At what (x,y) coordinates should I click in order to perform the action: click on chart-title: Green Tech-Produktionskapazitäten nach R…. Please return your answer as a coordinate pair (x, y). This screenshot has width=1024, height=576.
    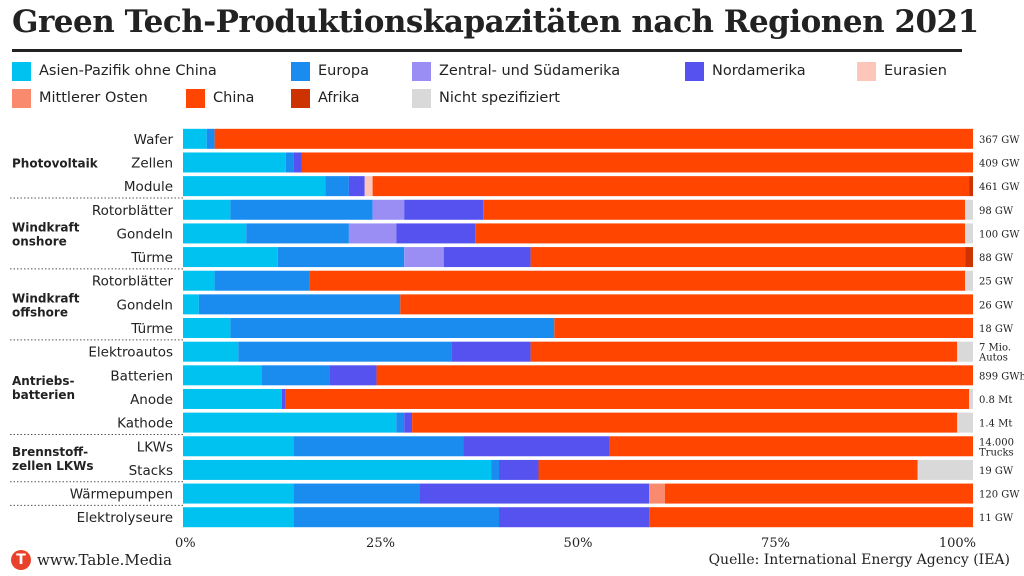
    Looking at the image, I should click on (495, 22).